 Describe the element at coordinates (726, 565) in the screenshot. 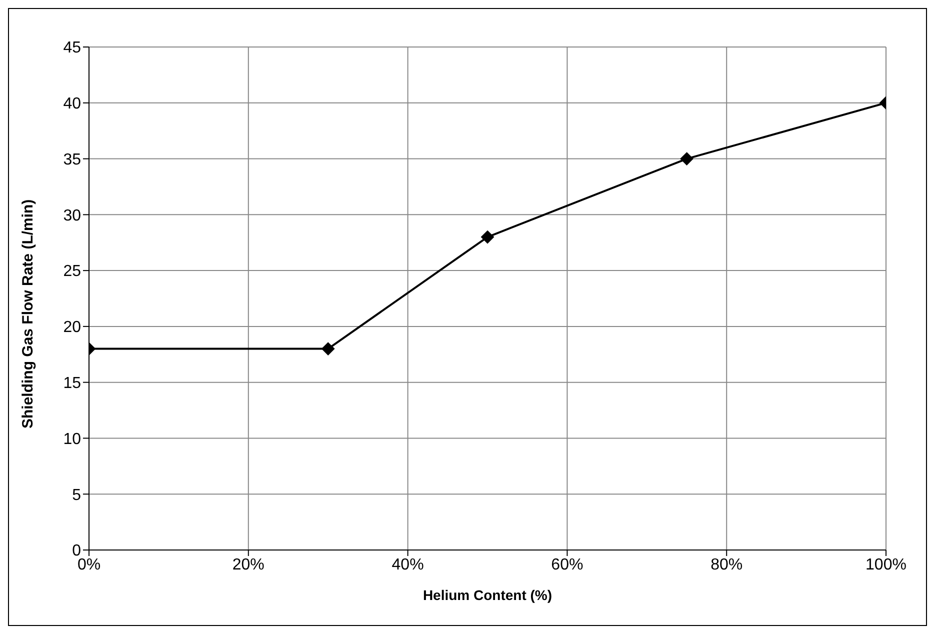

I see `x-tick-label: 80%` at that location.